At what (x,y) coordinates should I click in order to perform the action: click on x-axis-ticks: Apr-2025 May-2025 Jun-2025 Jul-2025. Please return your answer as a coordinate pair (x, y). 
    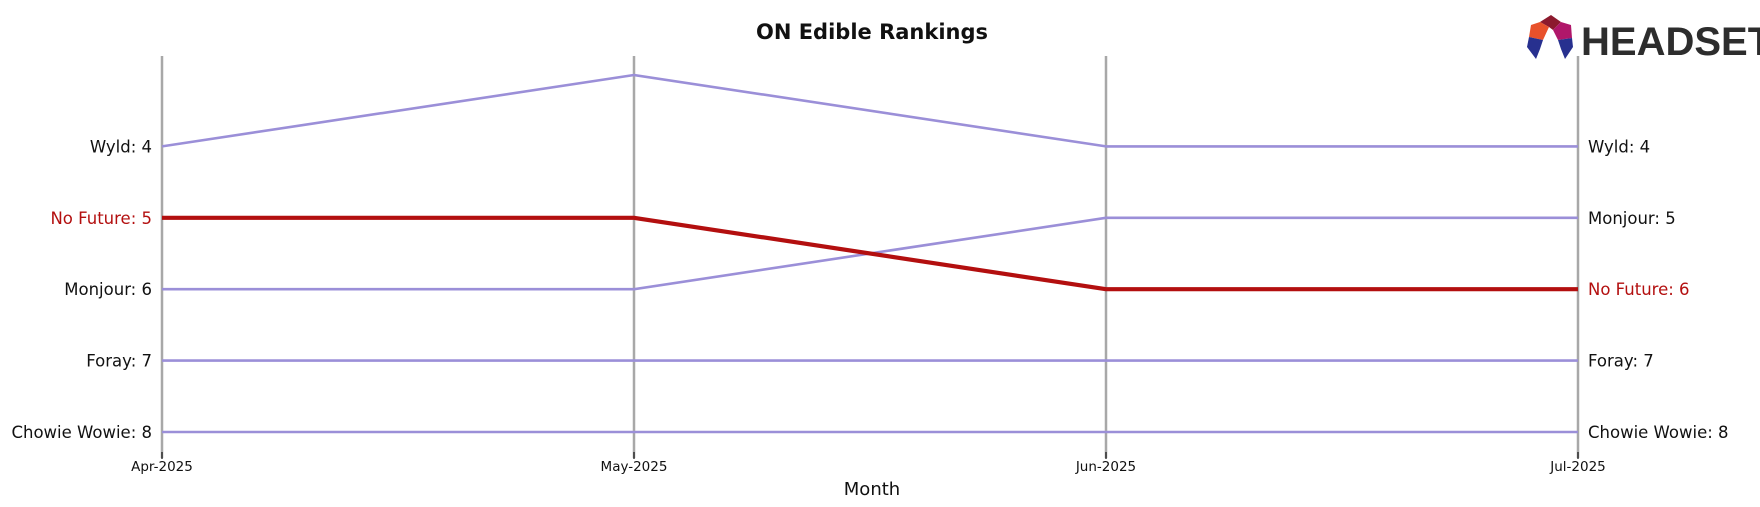
    Looking at the image, I should click on (868, 463).